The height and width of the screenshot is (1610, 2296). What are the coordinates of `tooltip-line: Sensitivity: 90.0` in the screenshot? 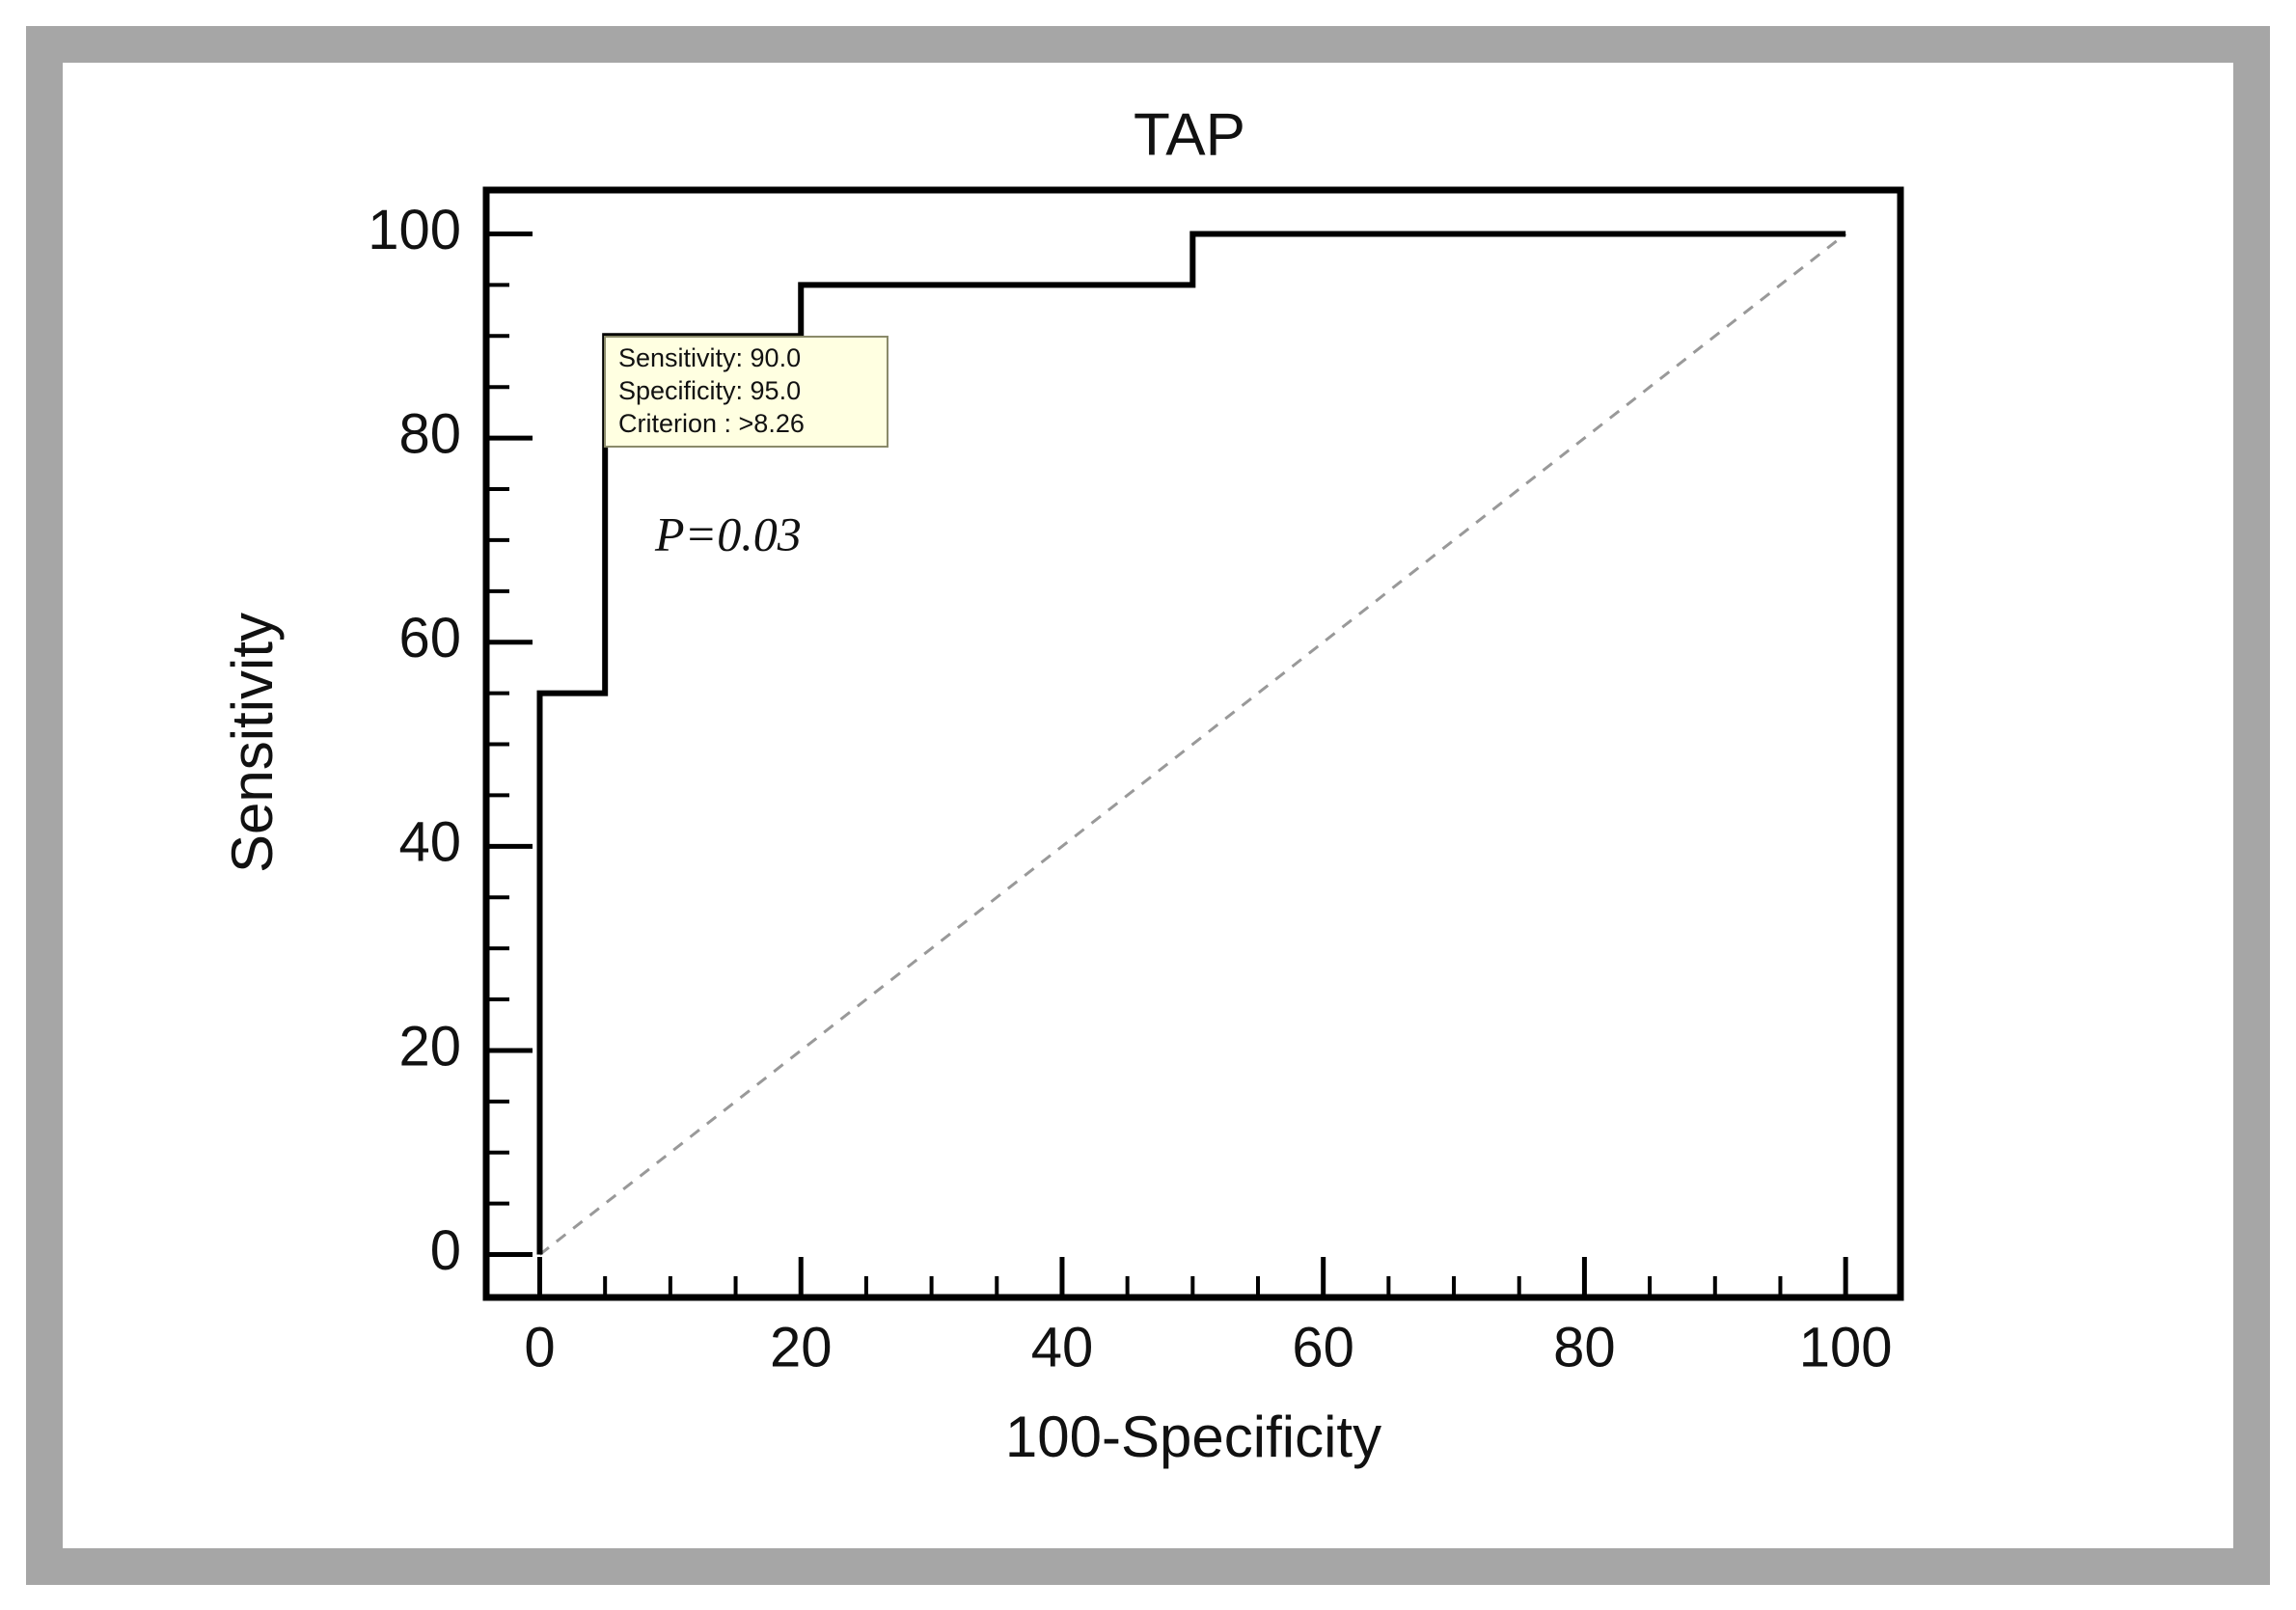 It's located at (709, 357).